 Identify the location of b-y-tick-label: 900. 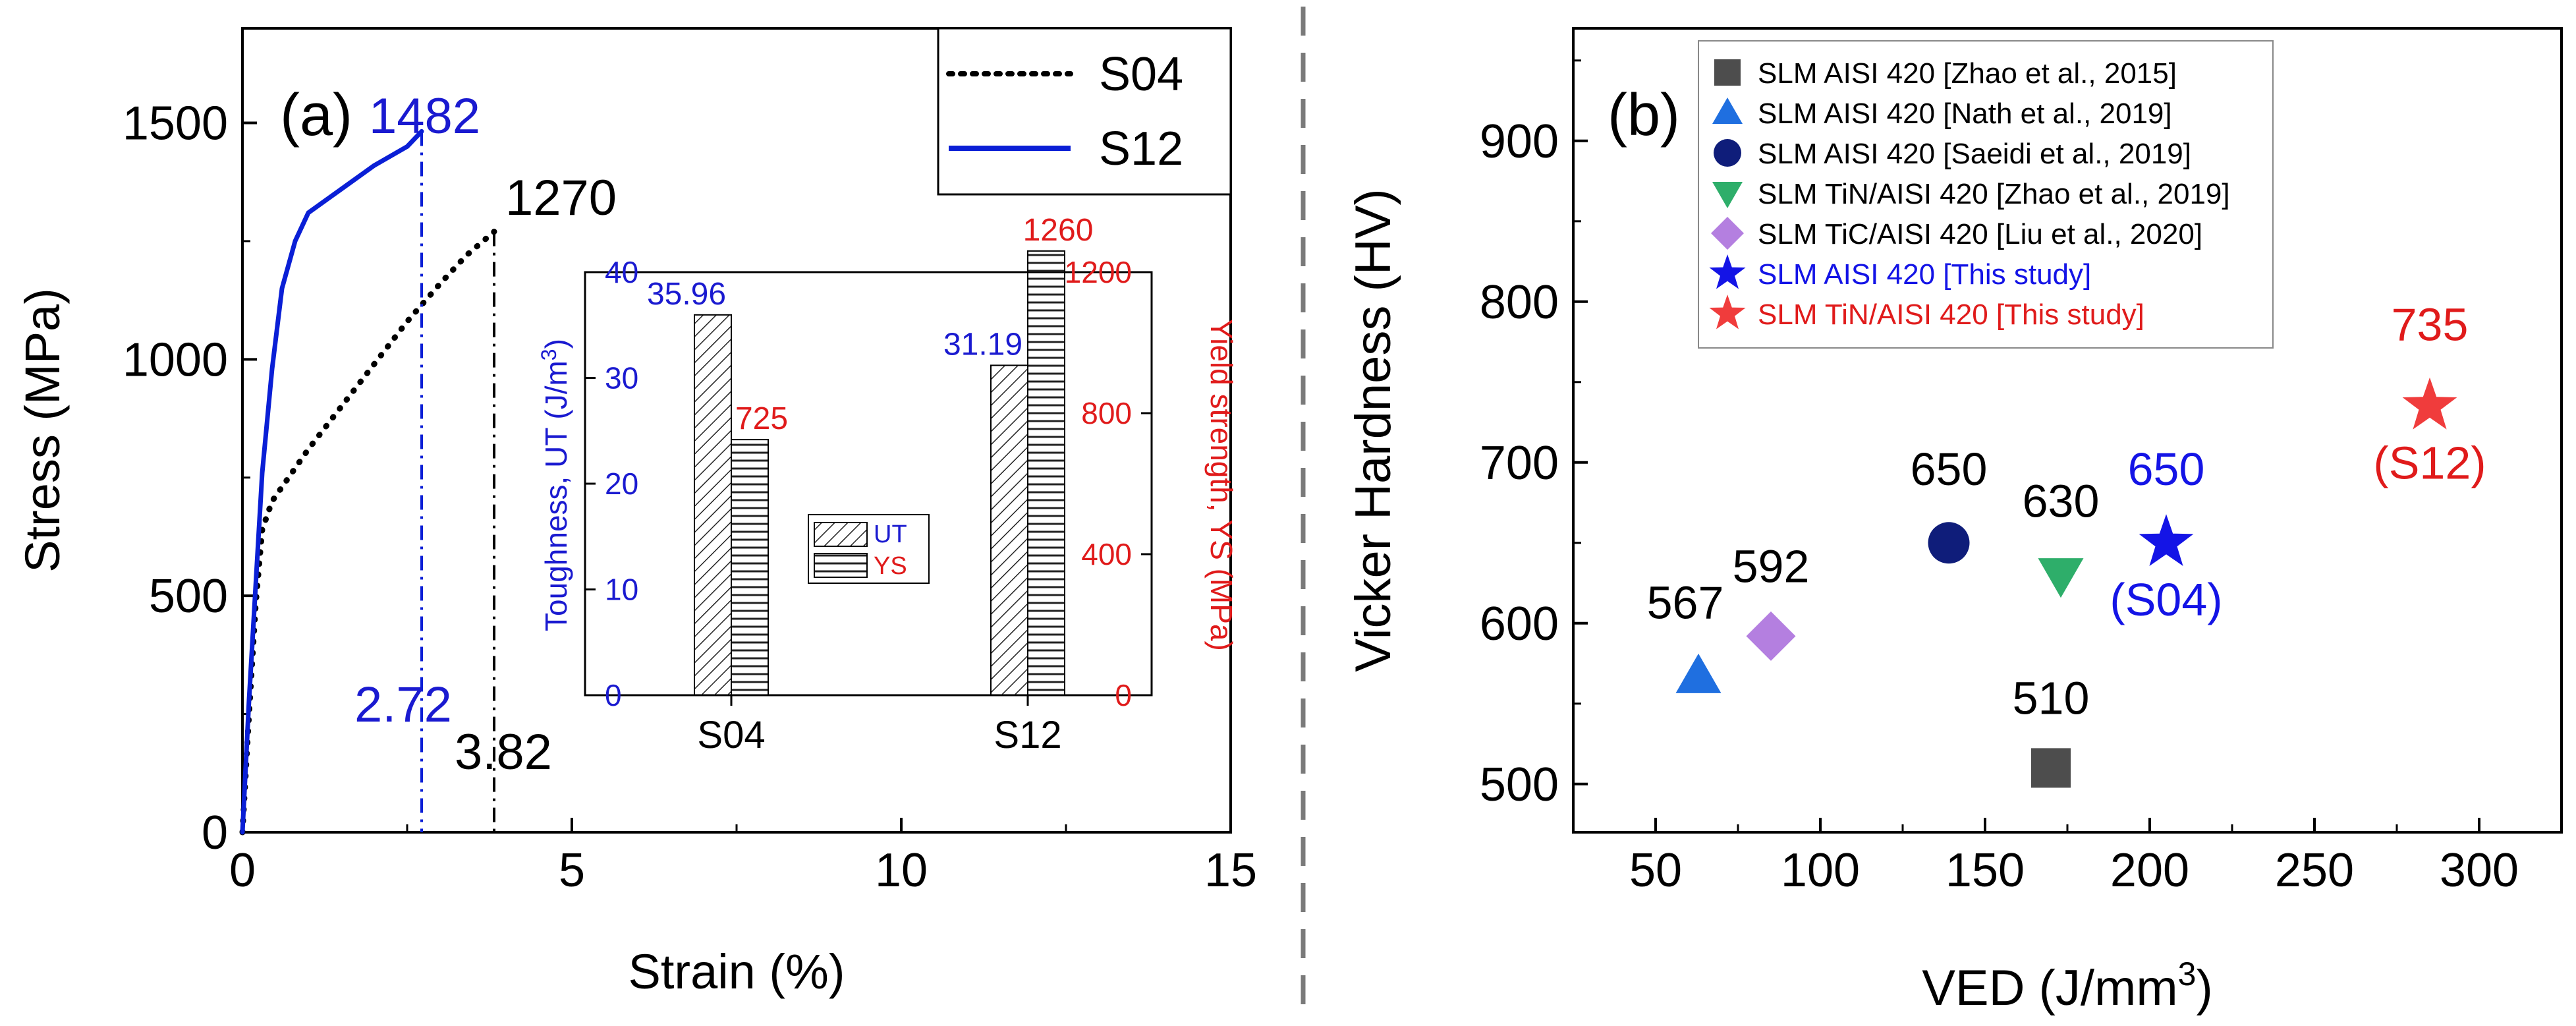
(1519, 141).